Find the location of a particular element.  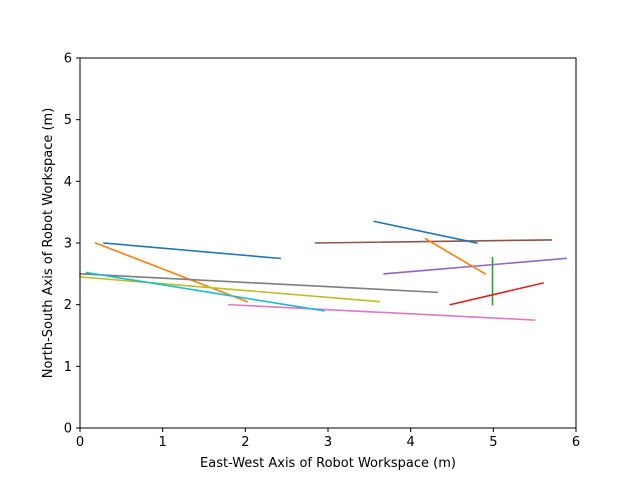

x-axis-label: East-West Axis of Robot Workspace (m) is located at coordinates (328, 463).